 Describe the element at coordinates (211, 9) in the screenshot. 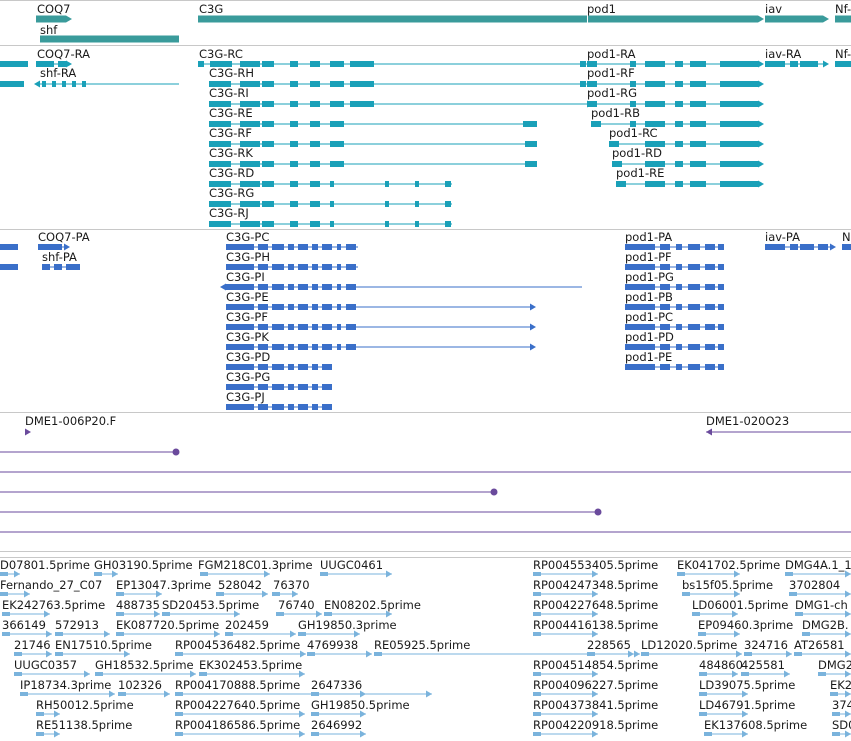

I see `gene-label: C3G` at that location.